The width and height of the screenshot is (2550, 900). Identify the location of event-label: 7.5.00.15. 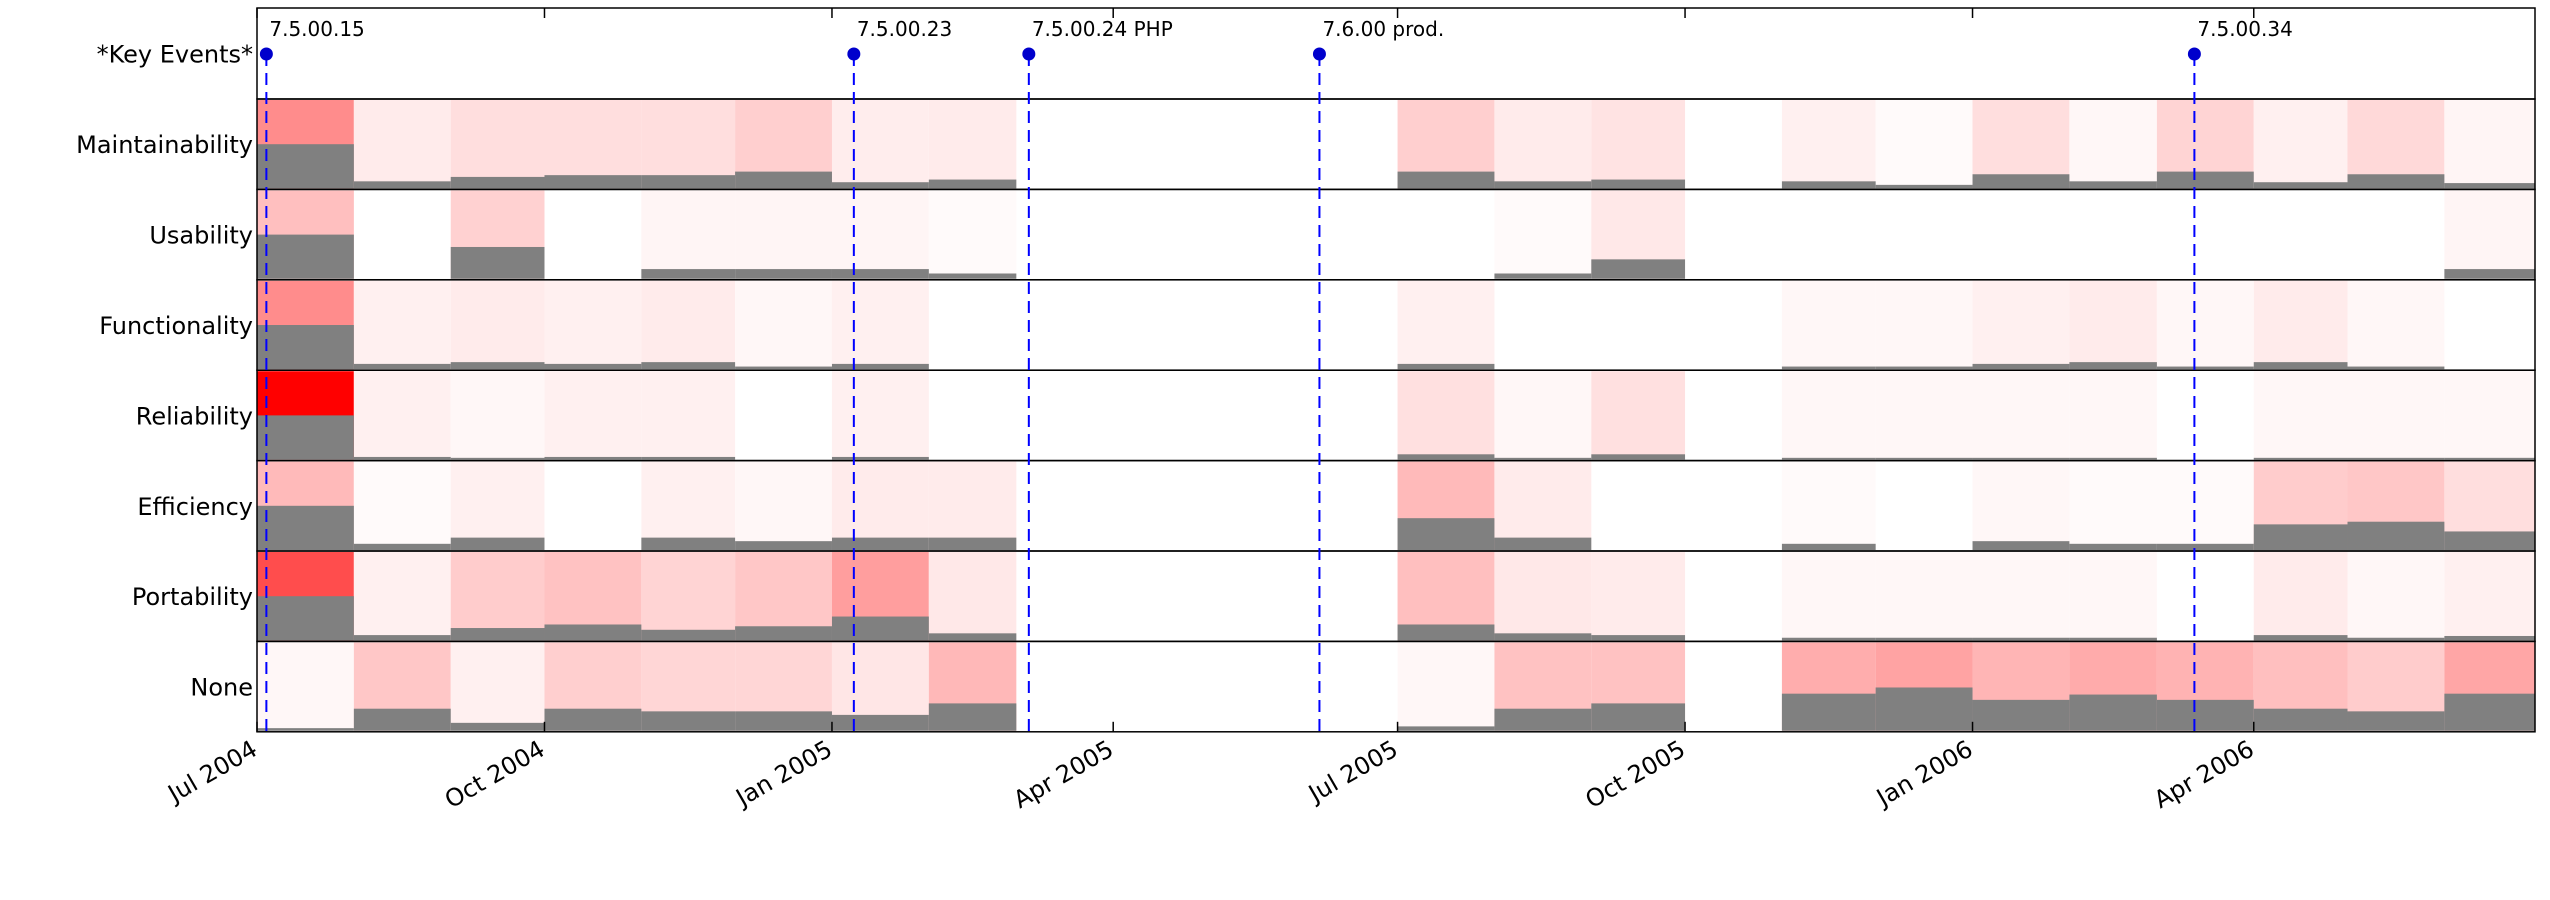
(316, 29).